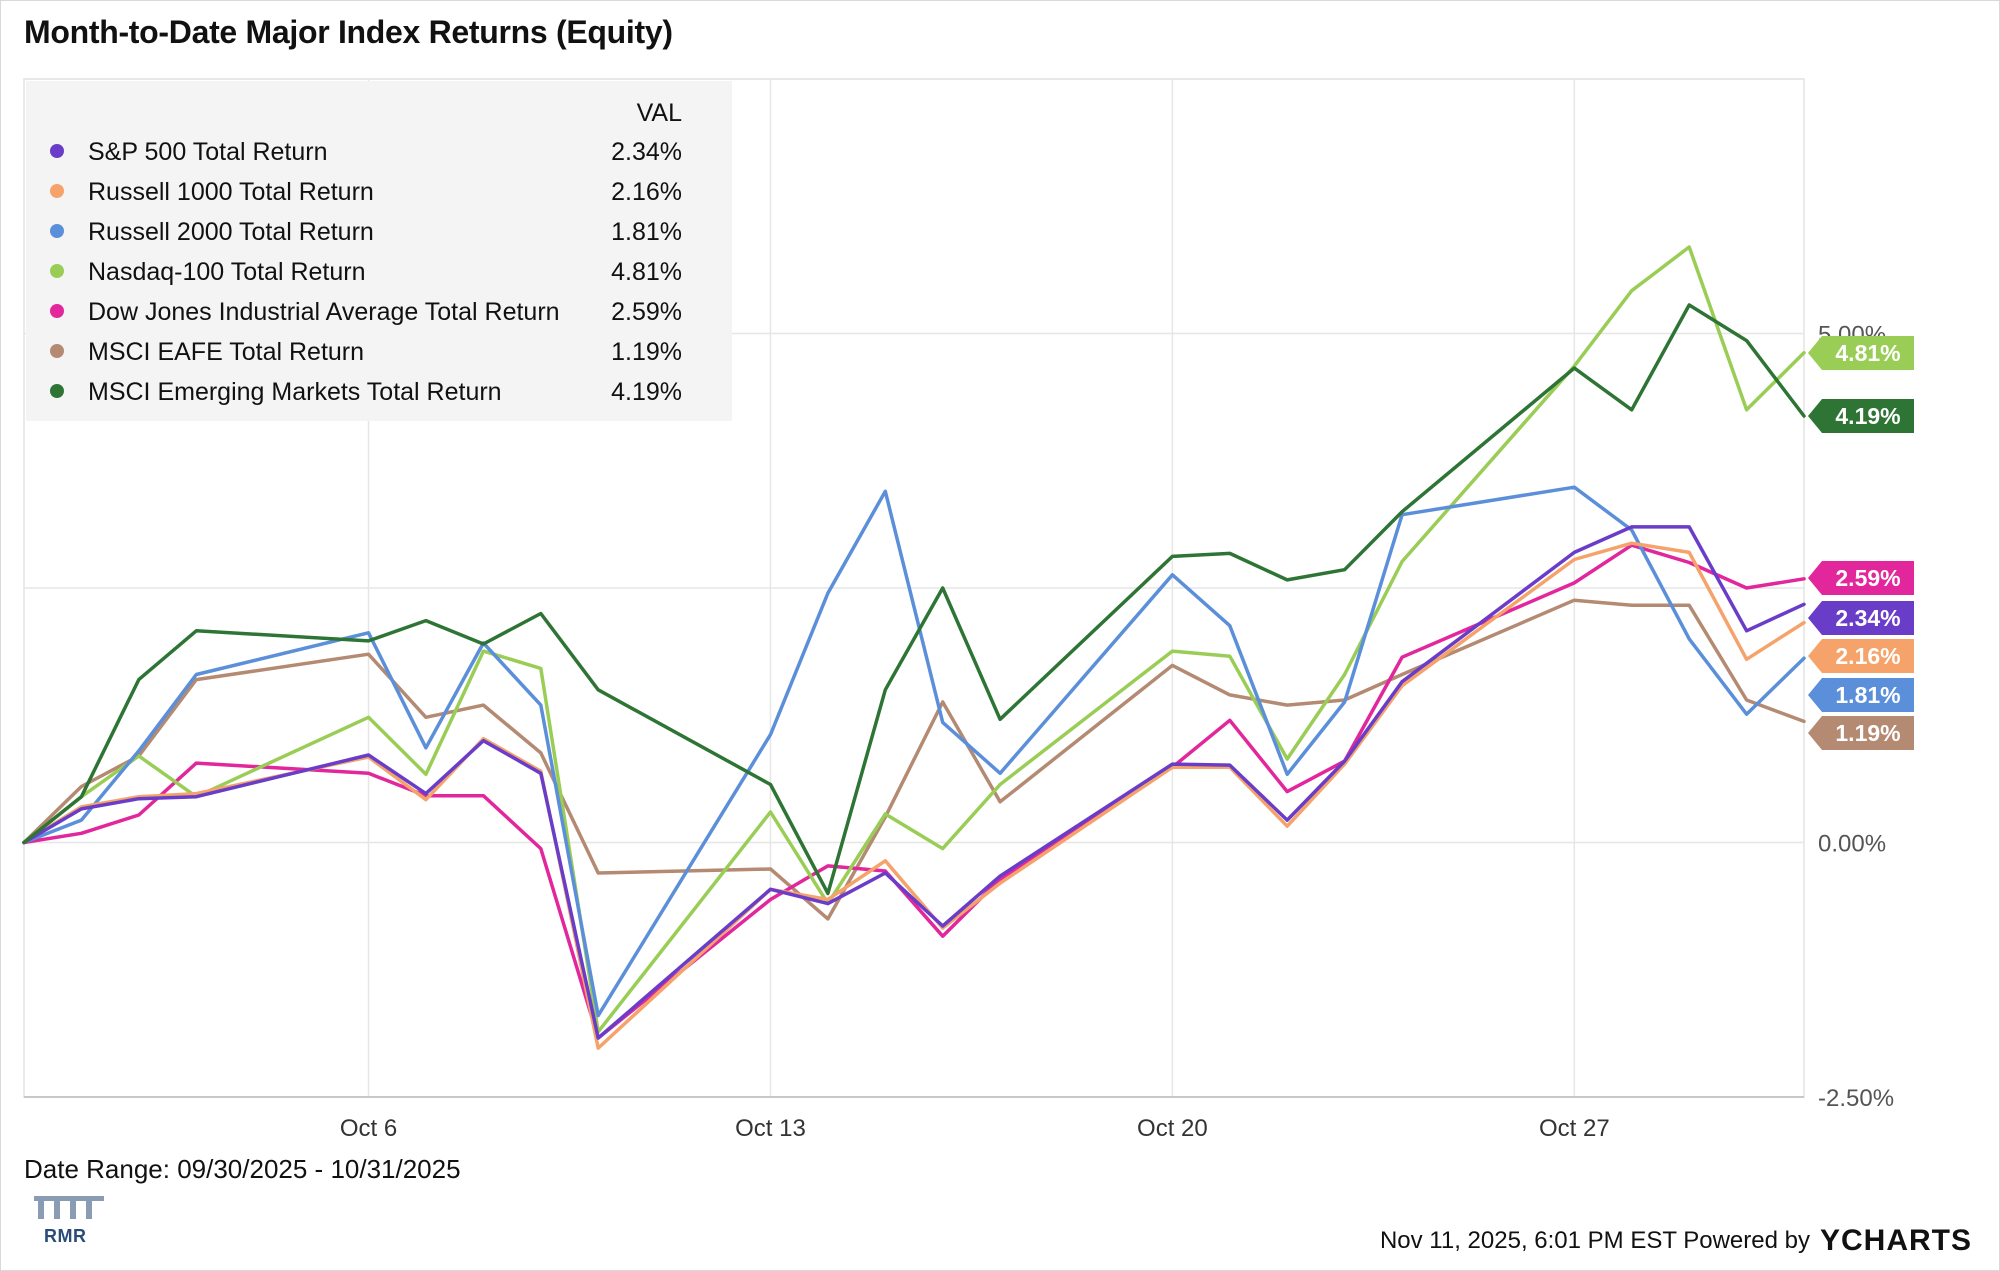  I want to click on legend-value: 2.59%, so click(646, 312).